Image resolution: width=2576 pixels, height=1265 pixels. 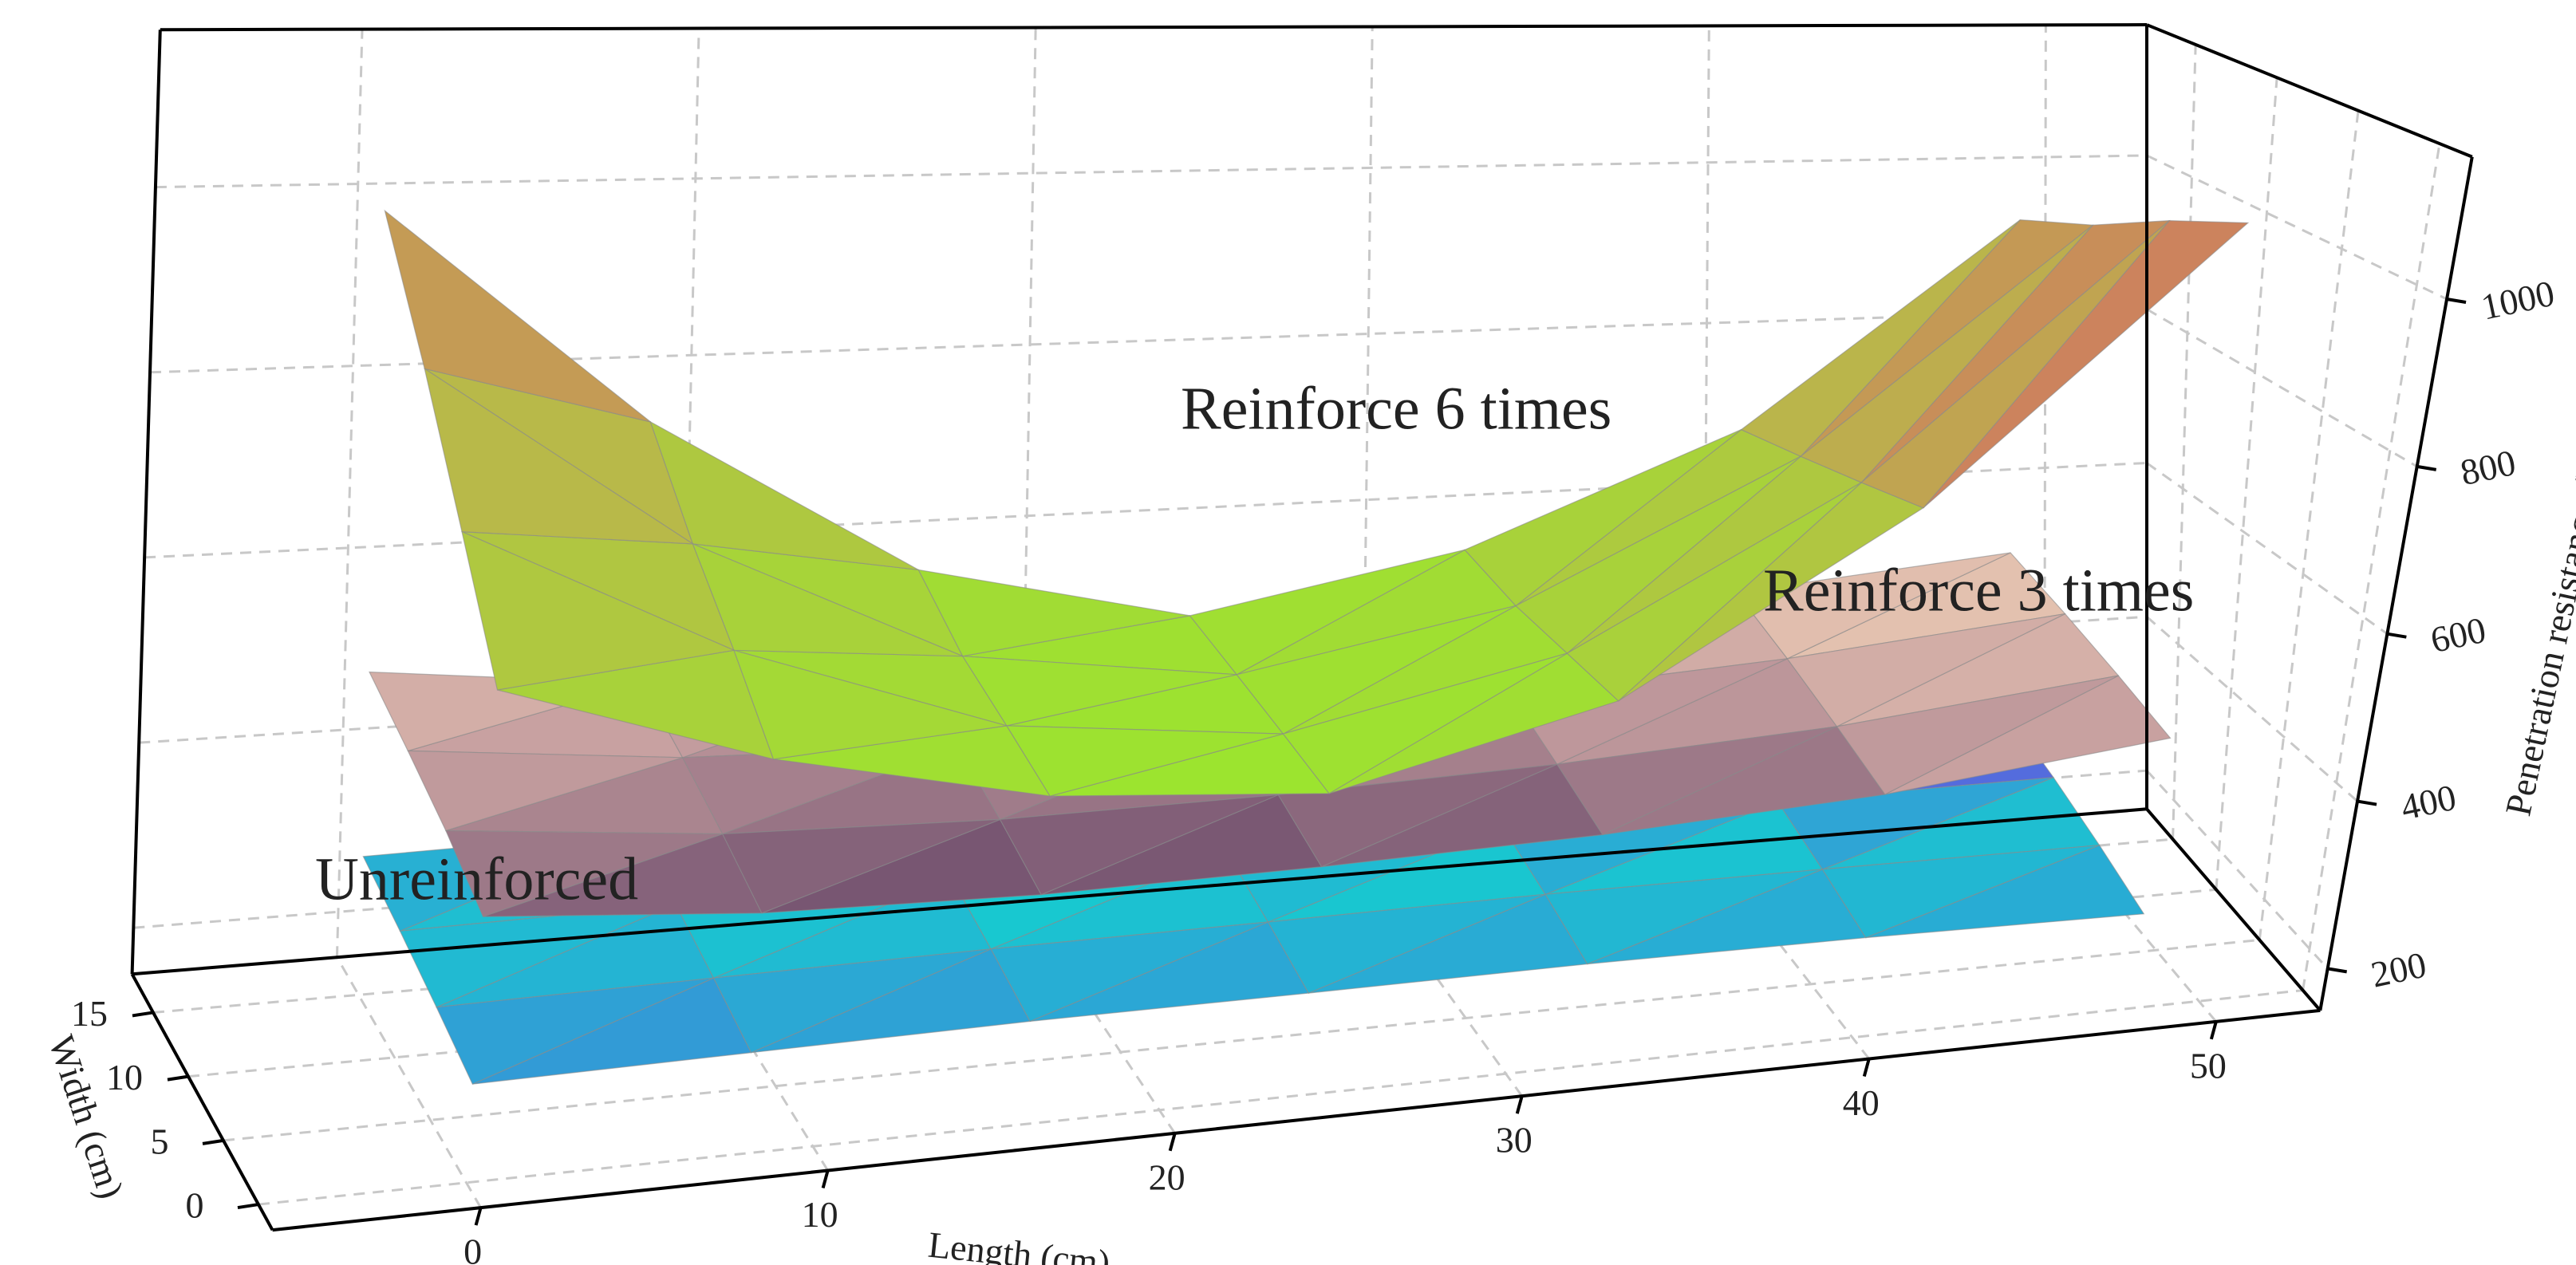 What do you see at coordinates (2488, 467) in the screenshot?
I see `z-tick-label: 800` at bounding box center [2488, 467].